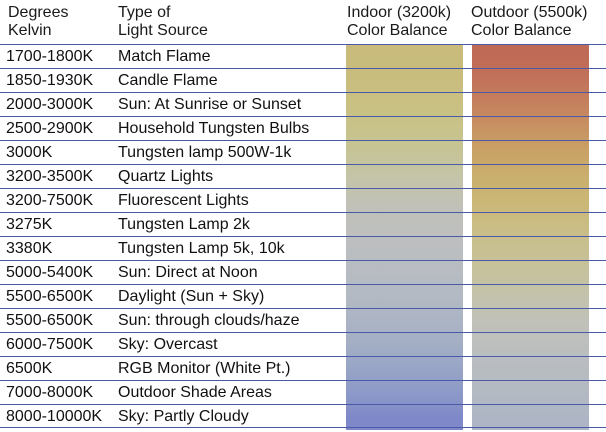 This screenshot has height=432, width=606. What do you see at coordinates (303, 248) in the screenshot?
I see `table-row: 3380K Tungsten Lamp 5k, 10k` at bounding box center [303, 248].